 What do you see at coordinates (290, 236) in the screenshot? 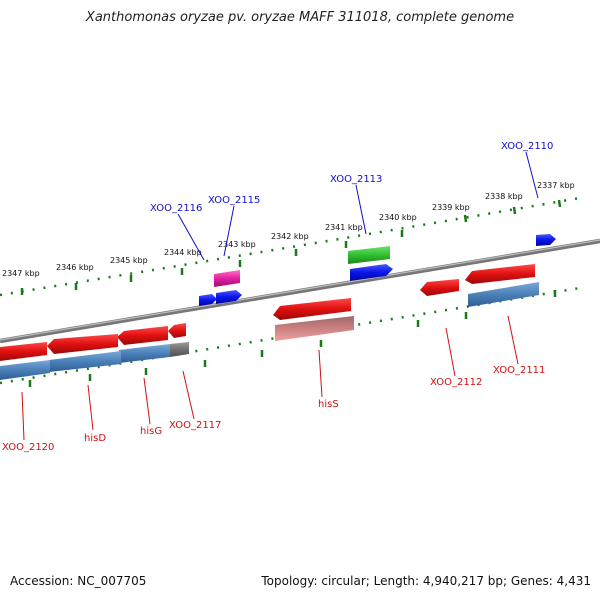
I see `ruler-label: 2342 kbp` at bounding box center [290, 236].